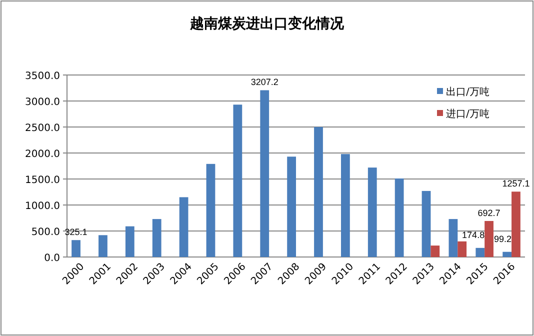  What do you see at coordinates (42, 102) in the screenshot?
I see `y-tick-label: 3000.0` at bounding box center [42, 102].